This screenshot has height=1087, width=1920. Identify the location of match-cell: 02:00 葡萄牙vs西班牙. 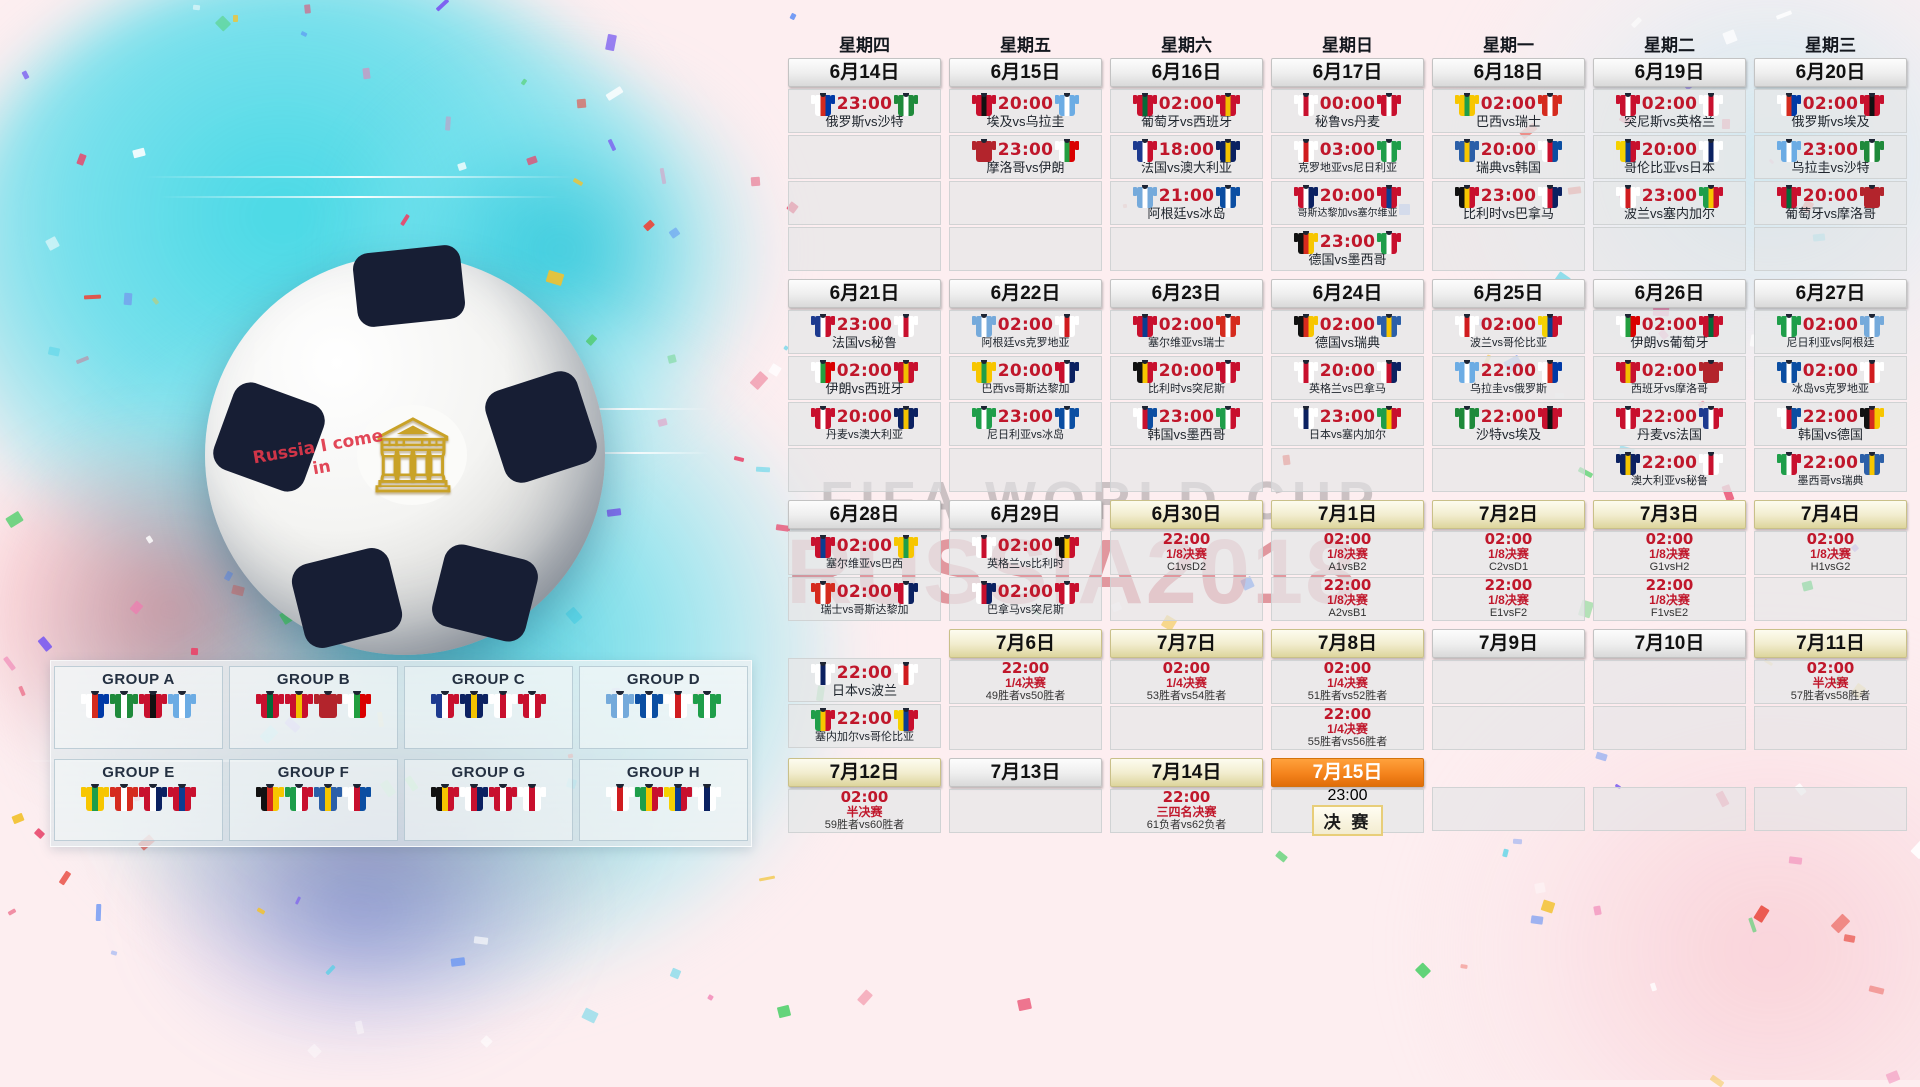
(1186, 111).